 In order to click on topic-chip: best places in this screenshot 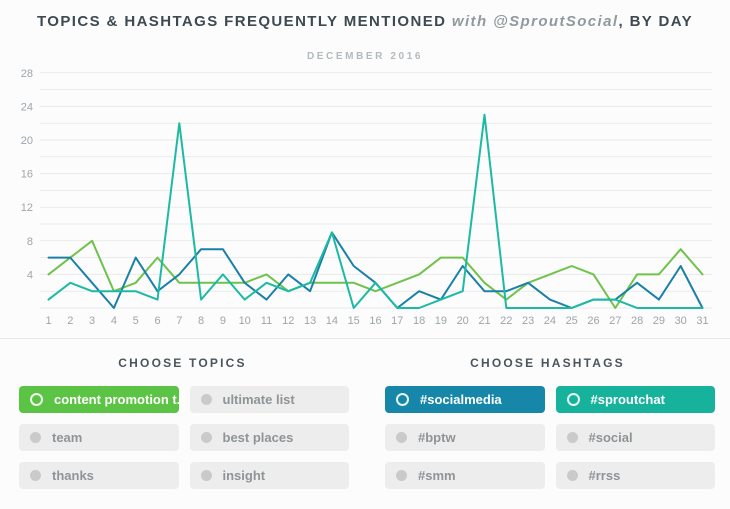, I will do `click(269, 437)`.